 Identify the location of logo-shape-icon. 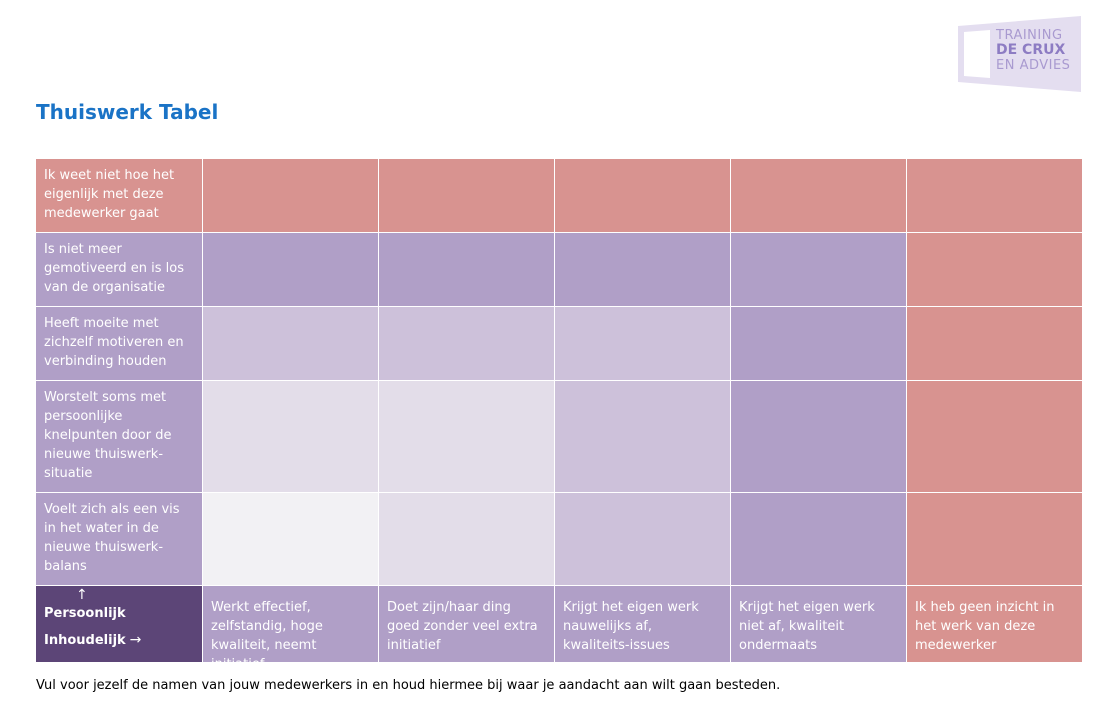
(1019, 54).